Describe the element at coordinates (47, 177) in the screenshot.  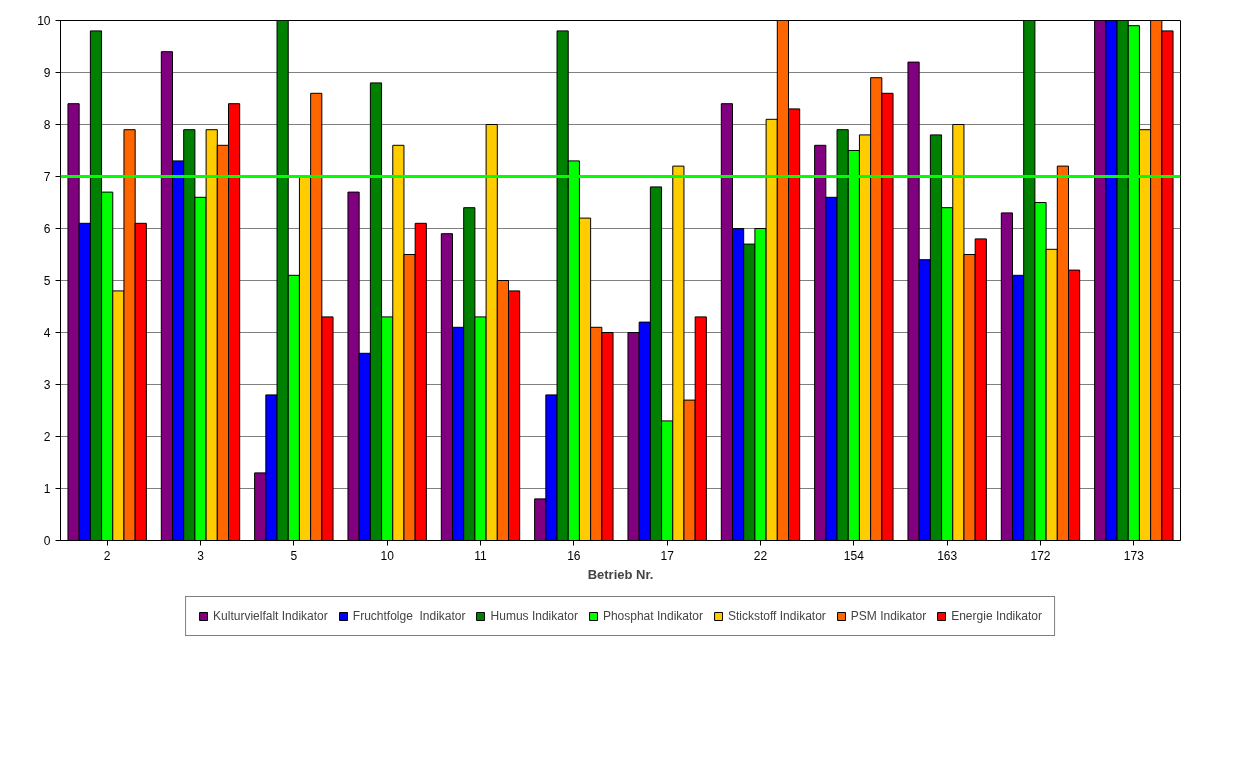
I see `y-tick-label: 7` at that location.